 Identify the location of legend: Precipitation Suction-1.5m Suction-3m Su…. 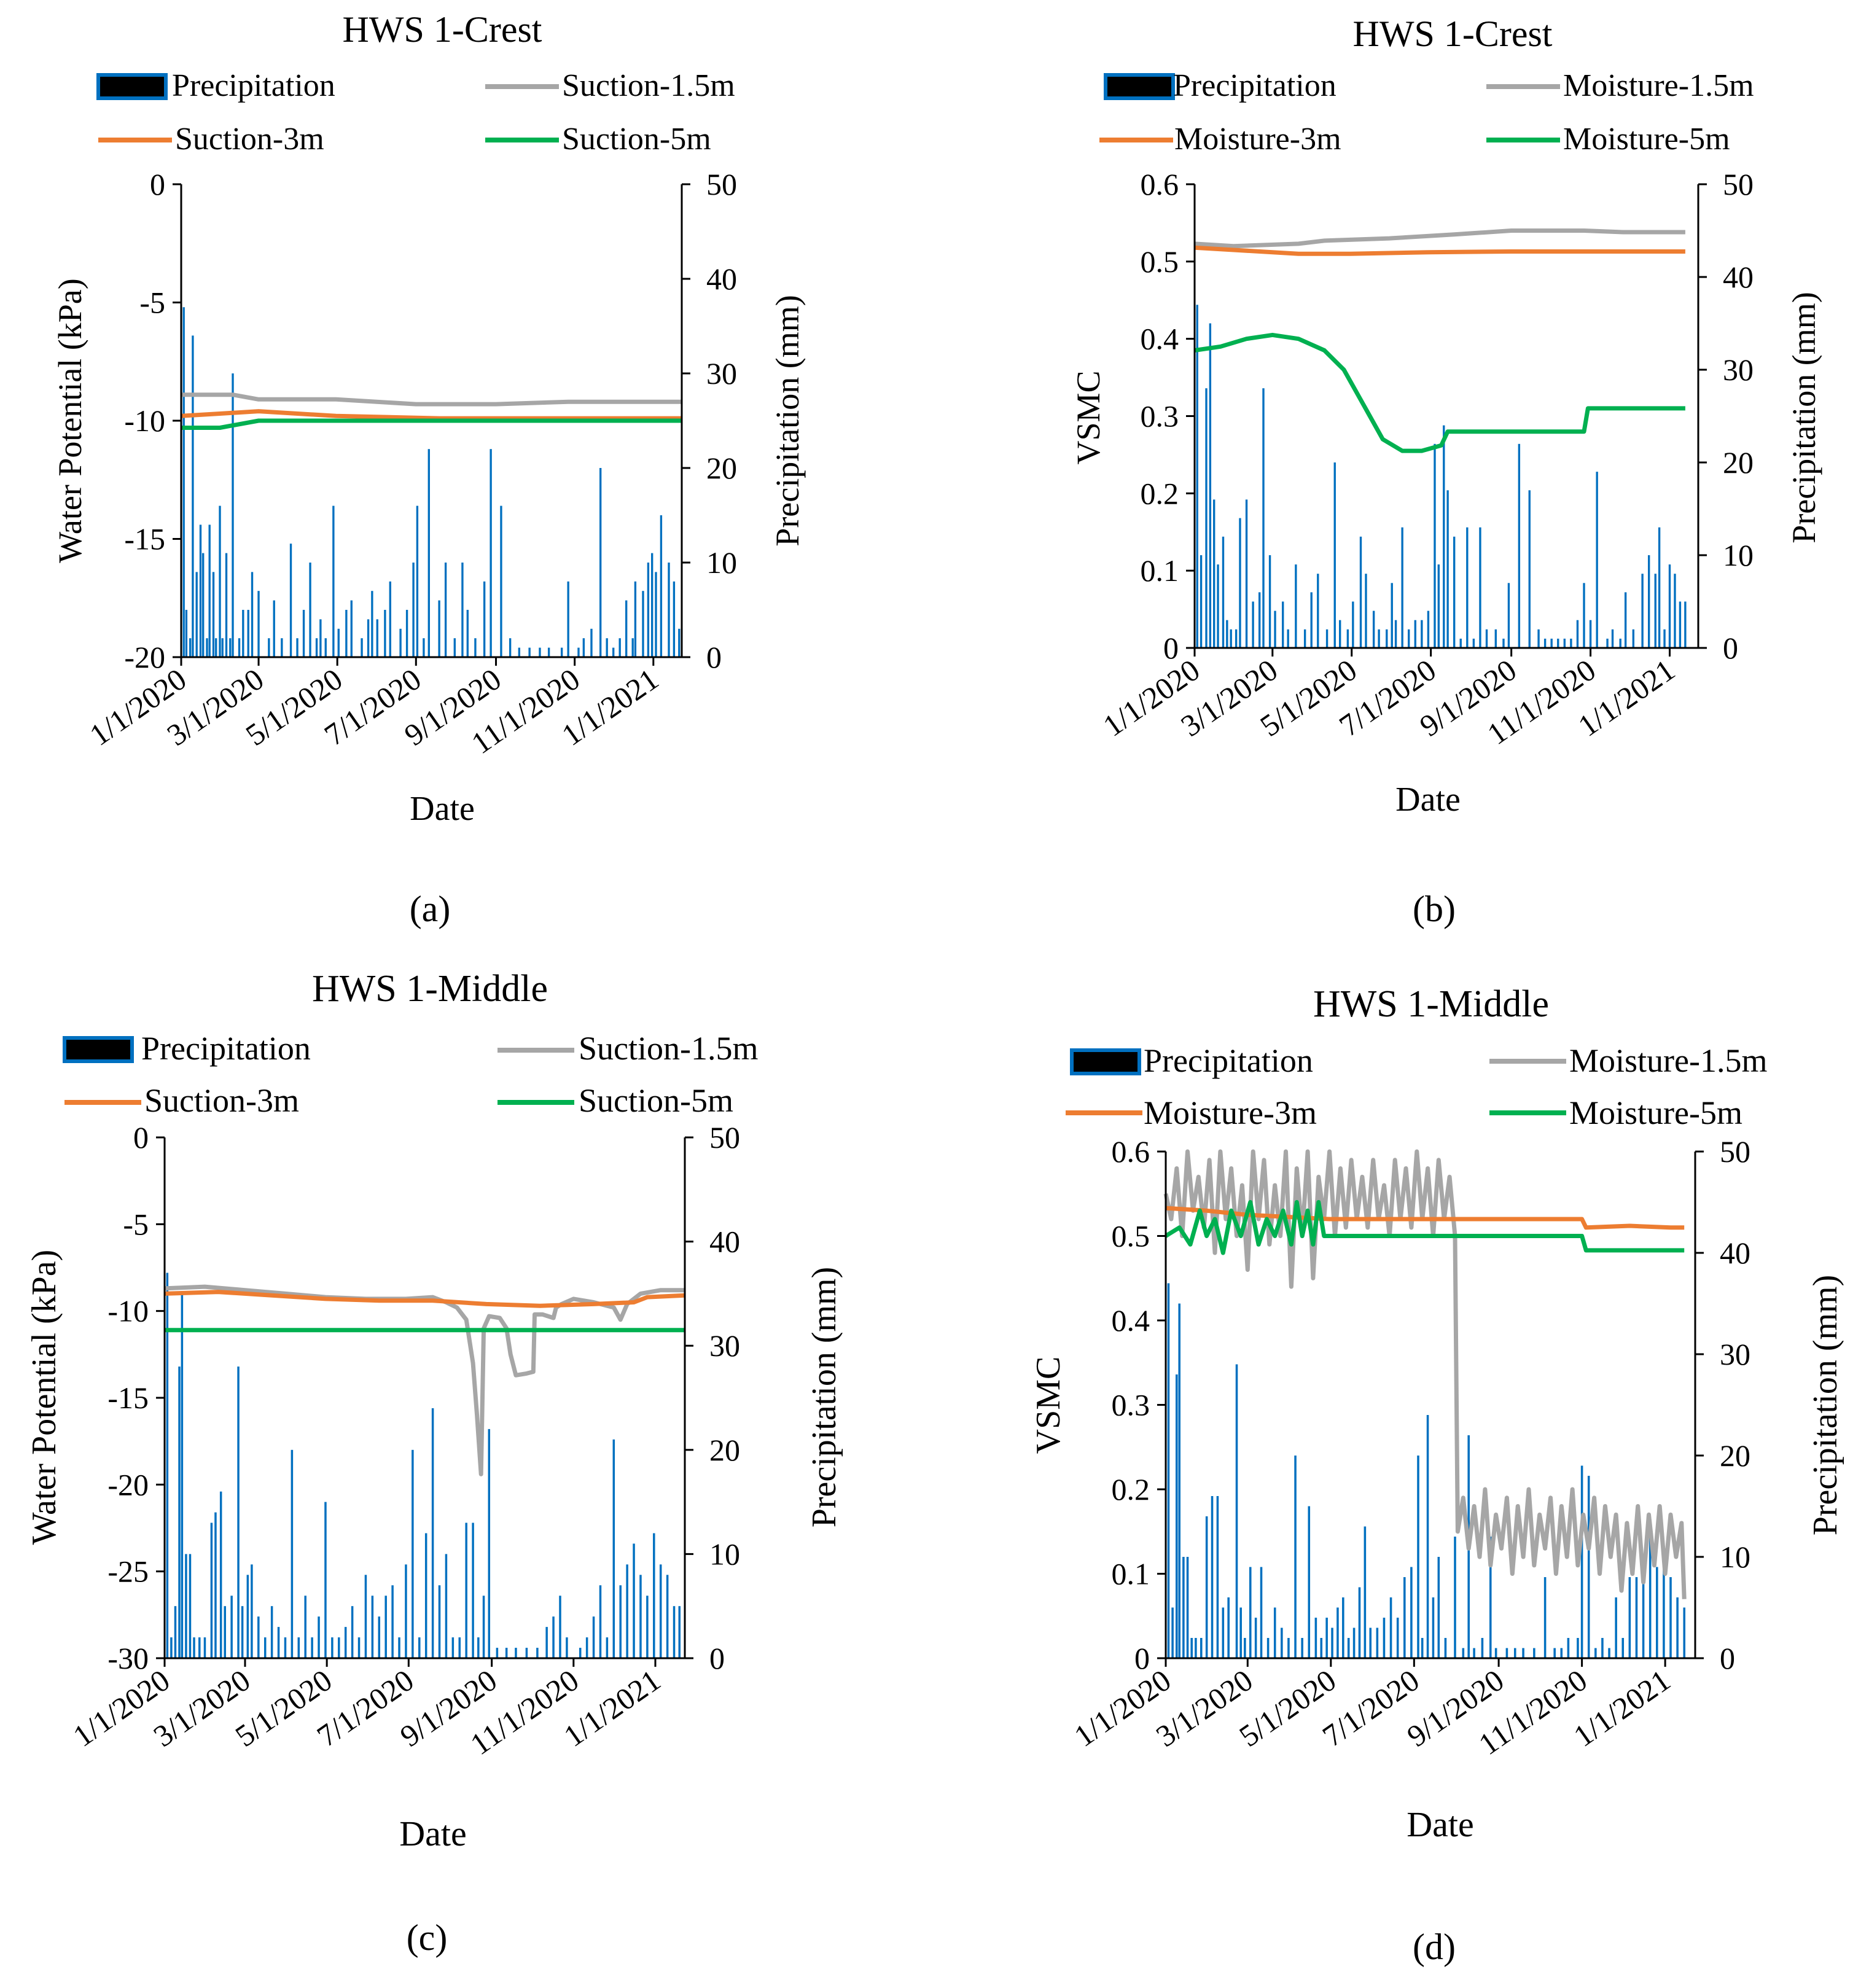
(415, 112).